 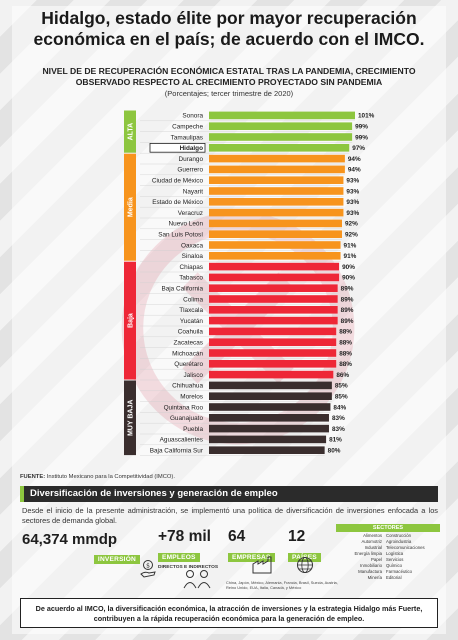 I want to click on sector-row: Industrial Telecomunicaciones, so click(x=388, y=548).